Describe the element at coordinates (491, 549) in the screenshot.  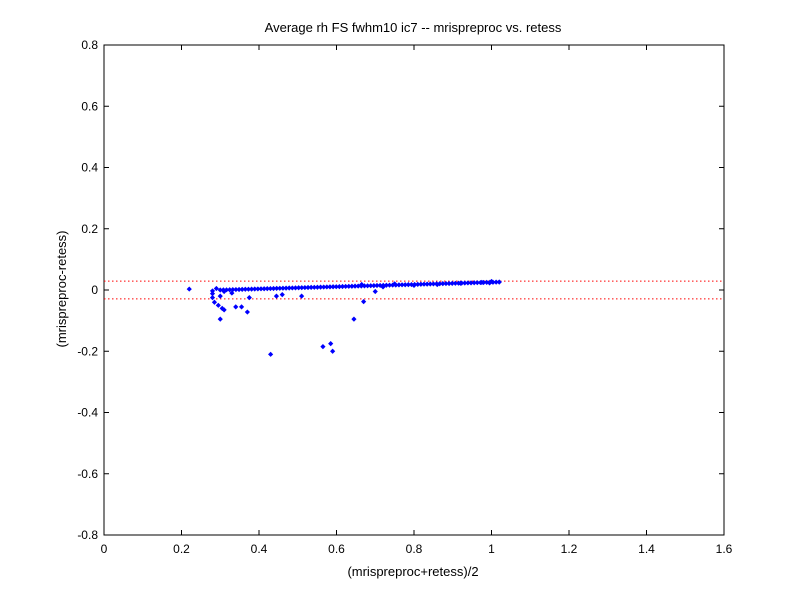
I see `x-tick-label: 1` at that location.